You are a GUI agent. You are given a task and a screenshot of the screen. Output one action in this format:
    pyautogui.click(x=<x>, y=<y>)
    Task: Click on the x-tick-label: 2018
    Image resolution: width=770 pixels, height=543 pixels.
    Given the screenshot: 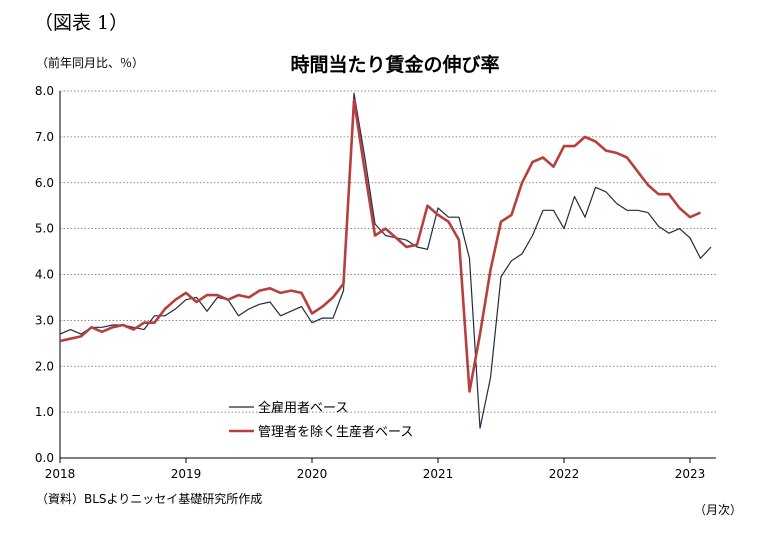 What is the action you would take?
    pyautogui.click(x=60, y=474)
    